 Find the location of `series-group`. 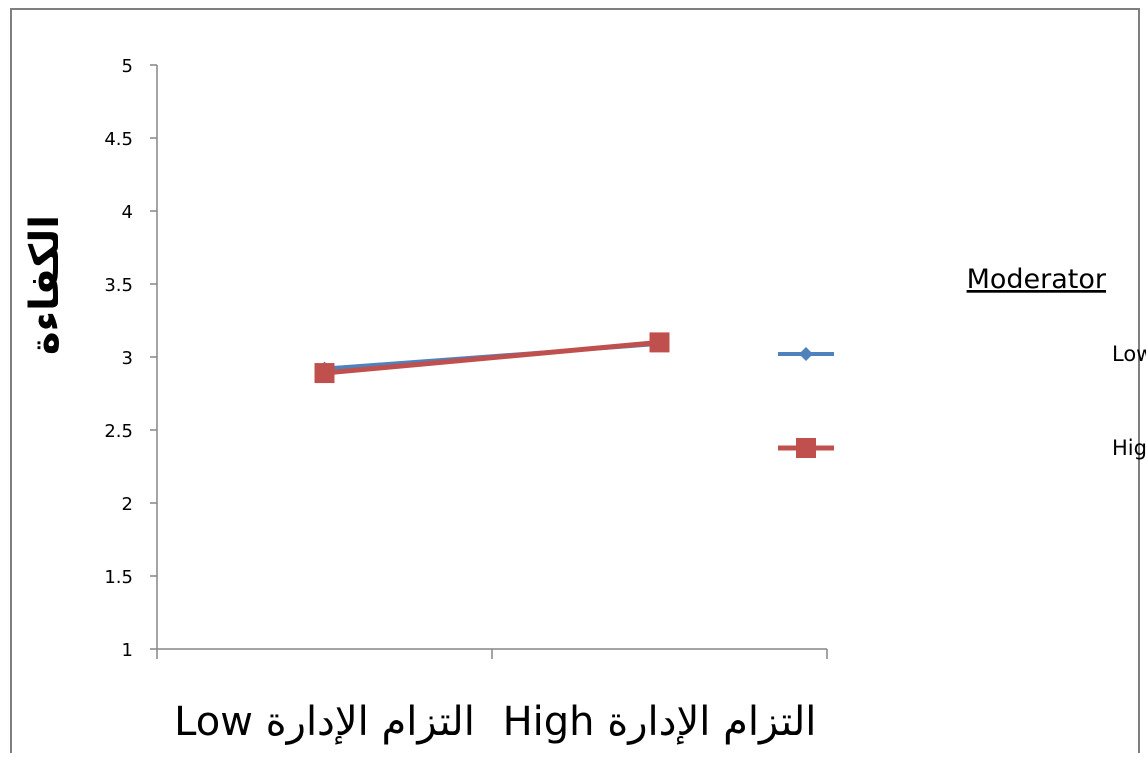

series-group is located at coordinates (492, 358).